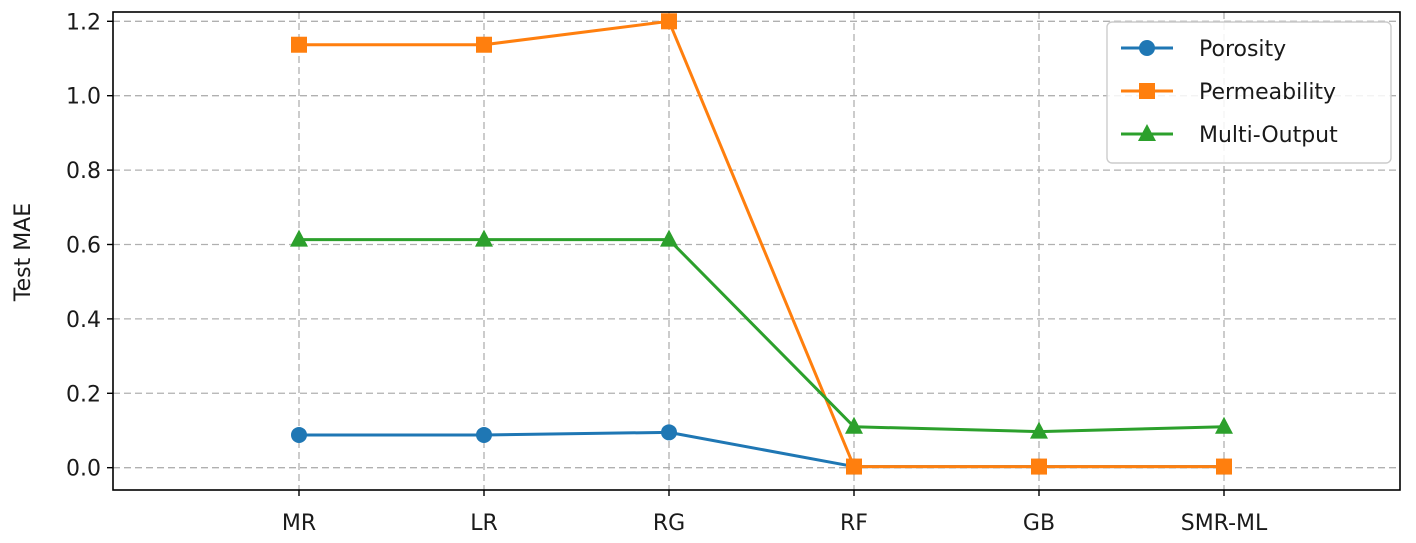 The image size is (1416, 543). I want to click on legend: Porosity Permeability Multi-Output, so click(1249, 92).